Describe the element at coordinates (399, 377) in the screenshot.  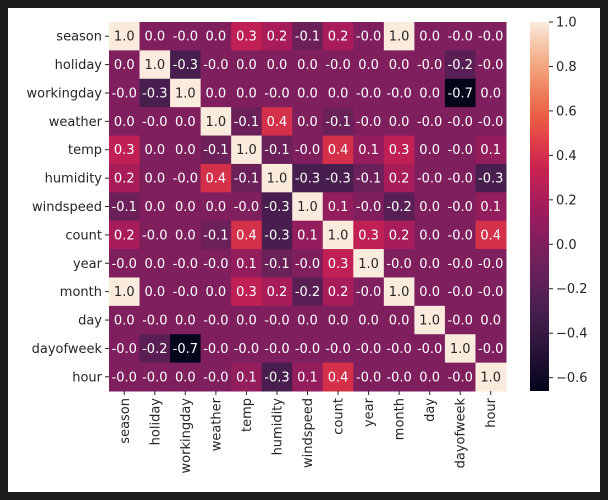
I see `heatmap-cell-hour-month` at that location.